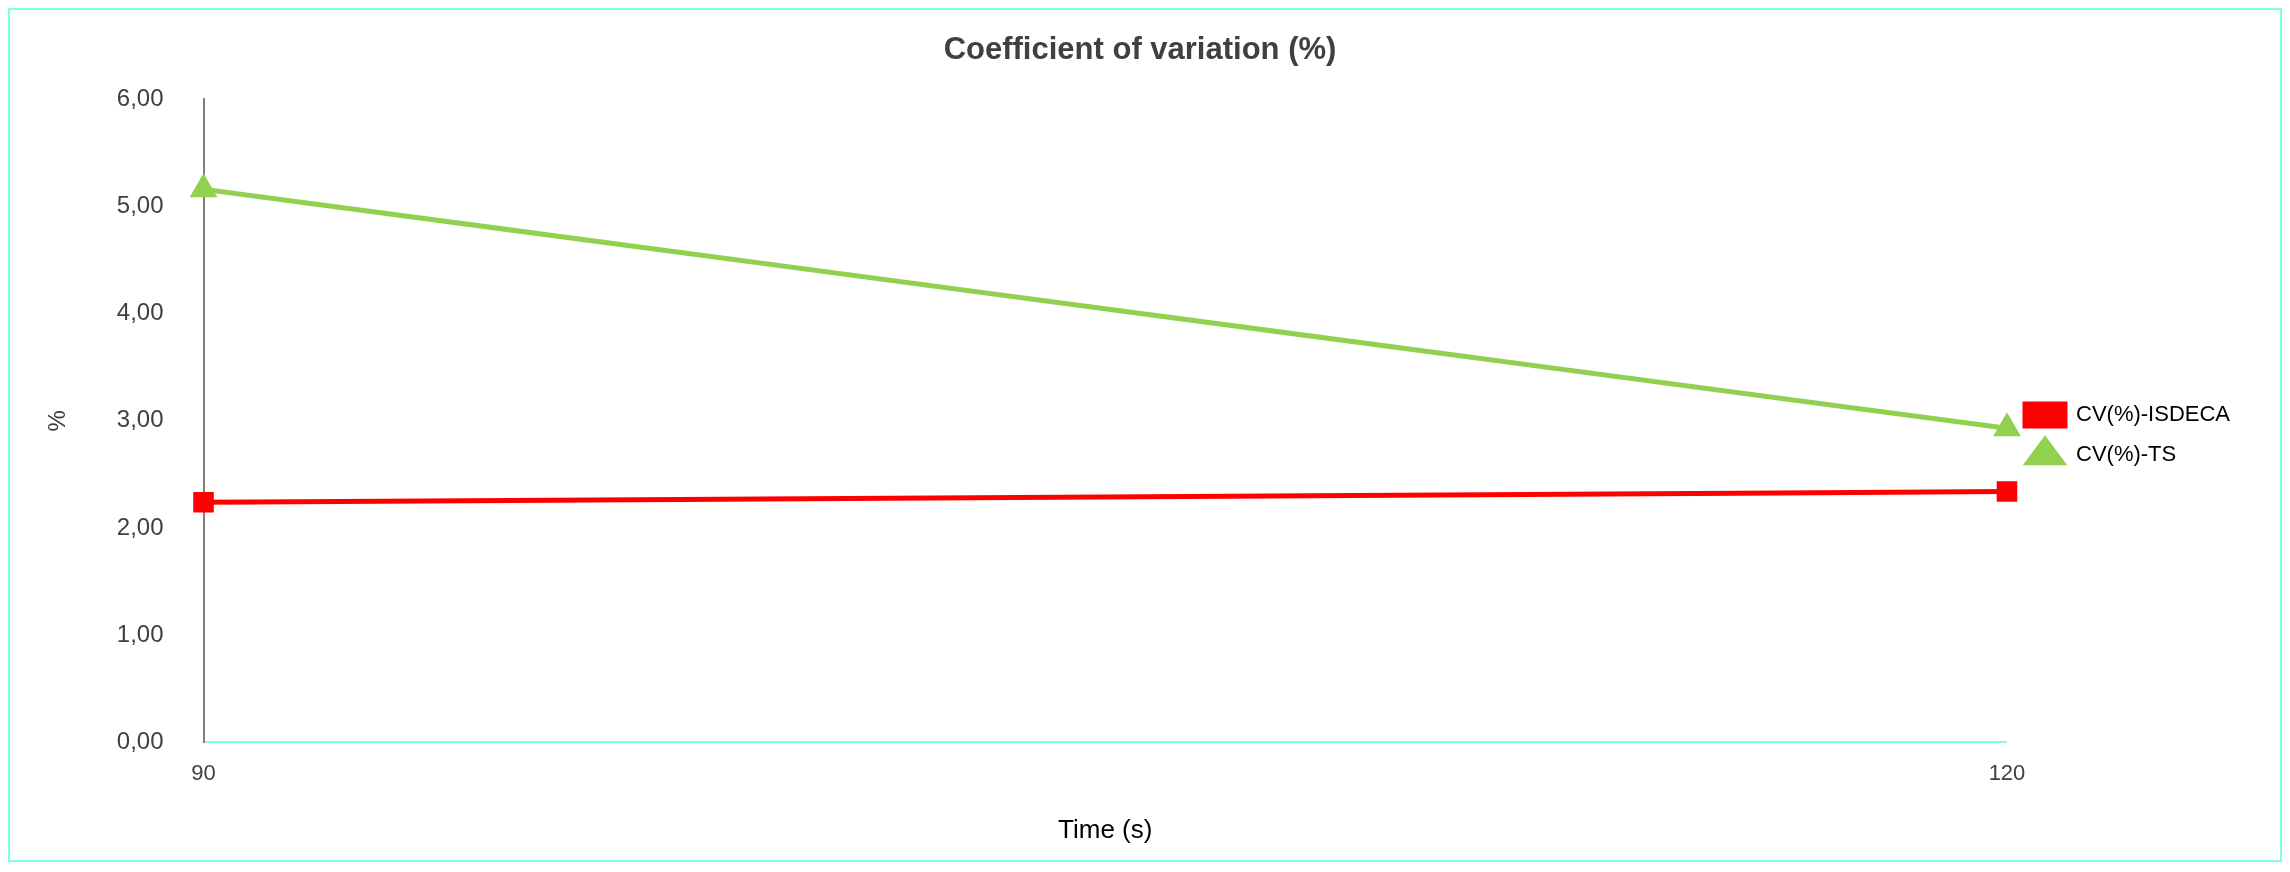 Image resolution: width=2290 pixels, height=872 pixels. Describe the element at coordinates (1140, 49) in the screenshot. I see `chart-title: Coefficient of variation (%)` at that location.